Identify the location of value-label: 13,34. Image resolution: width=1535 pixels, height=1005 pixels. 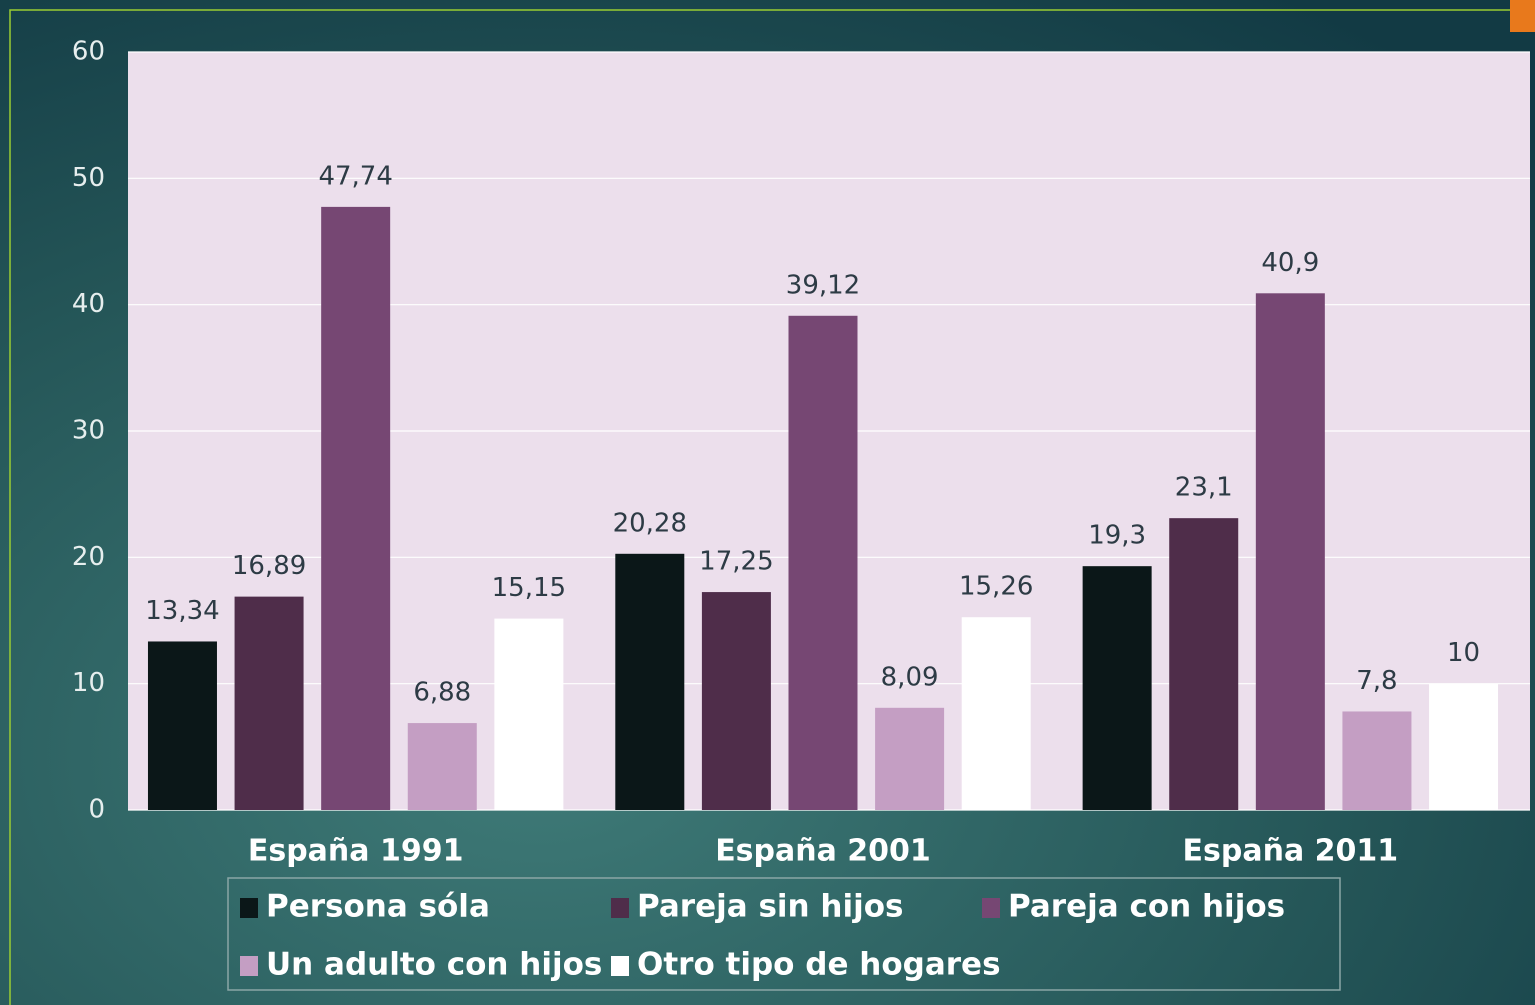
(182, 611).